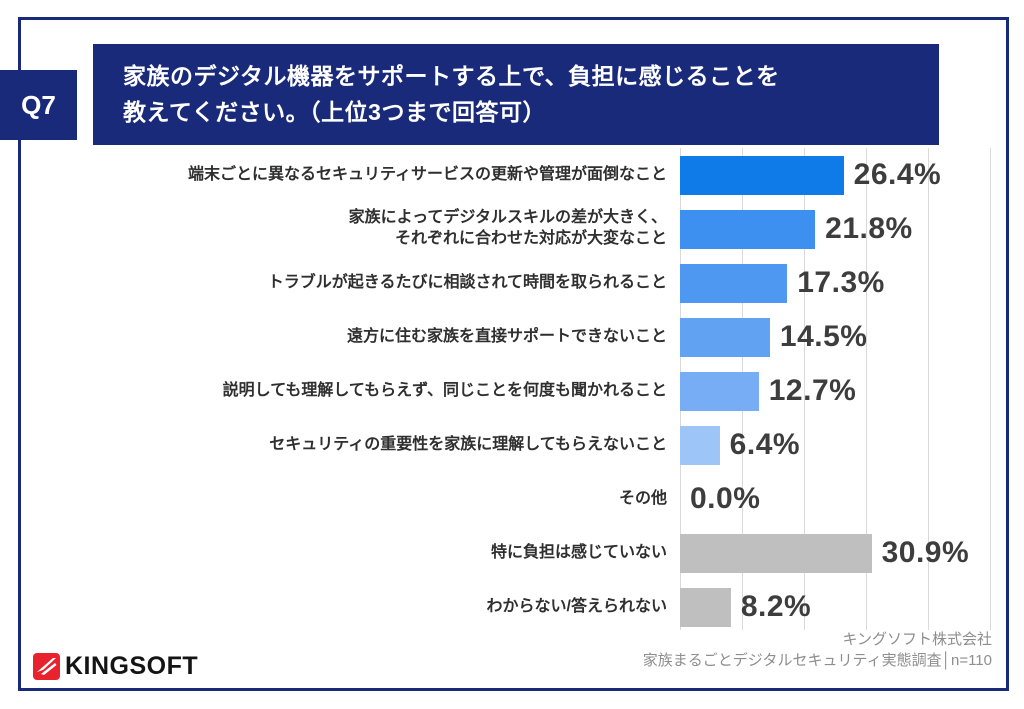 The height and width of the screenshot is (709, 1024). What do you see at coordinates (576, 606) in the screenshot?
I see `category-label: わからない/答えられない` at bounding box center [576, 606].